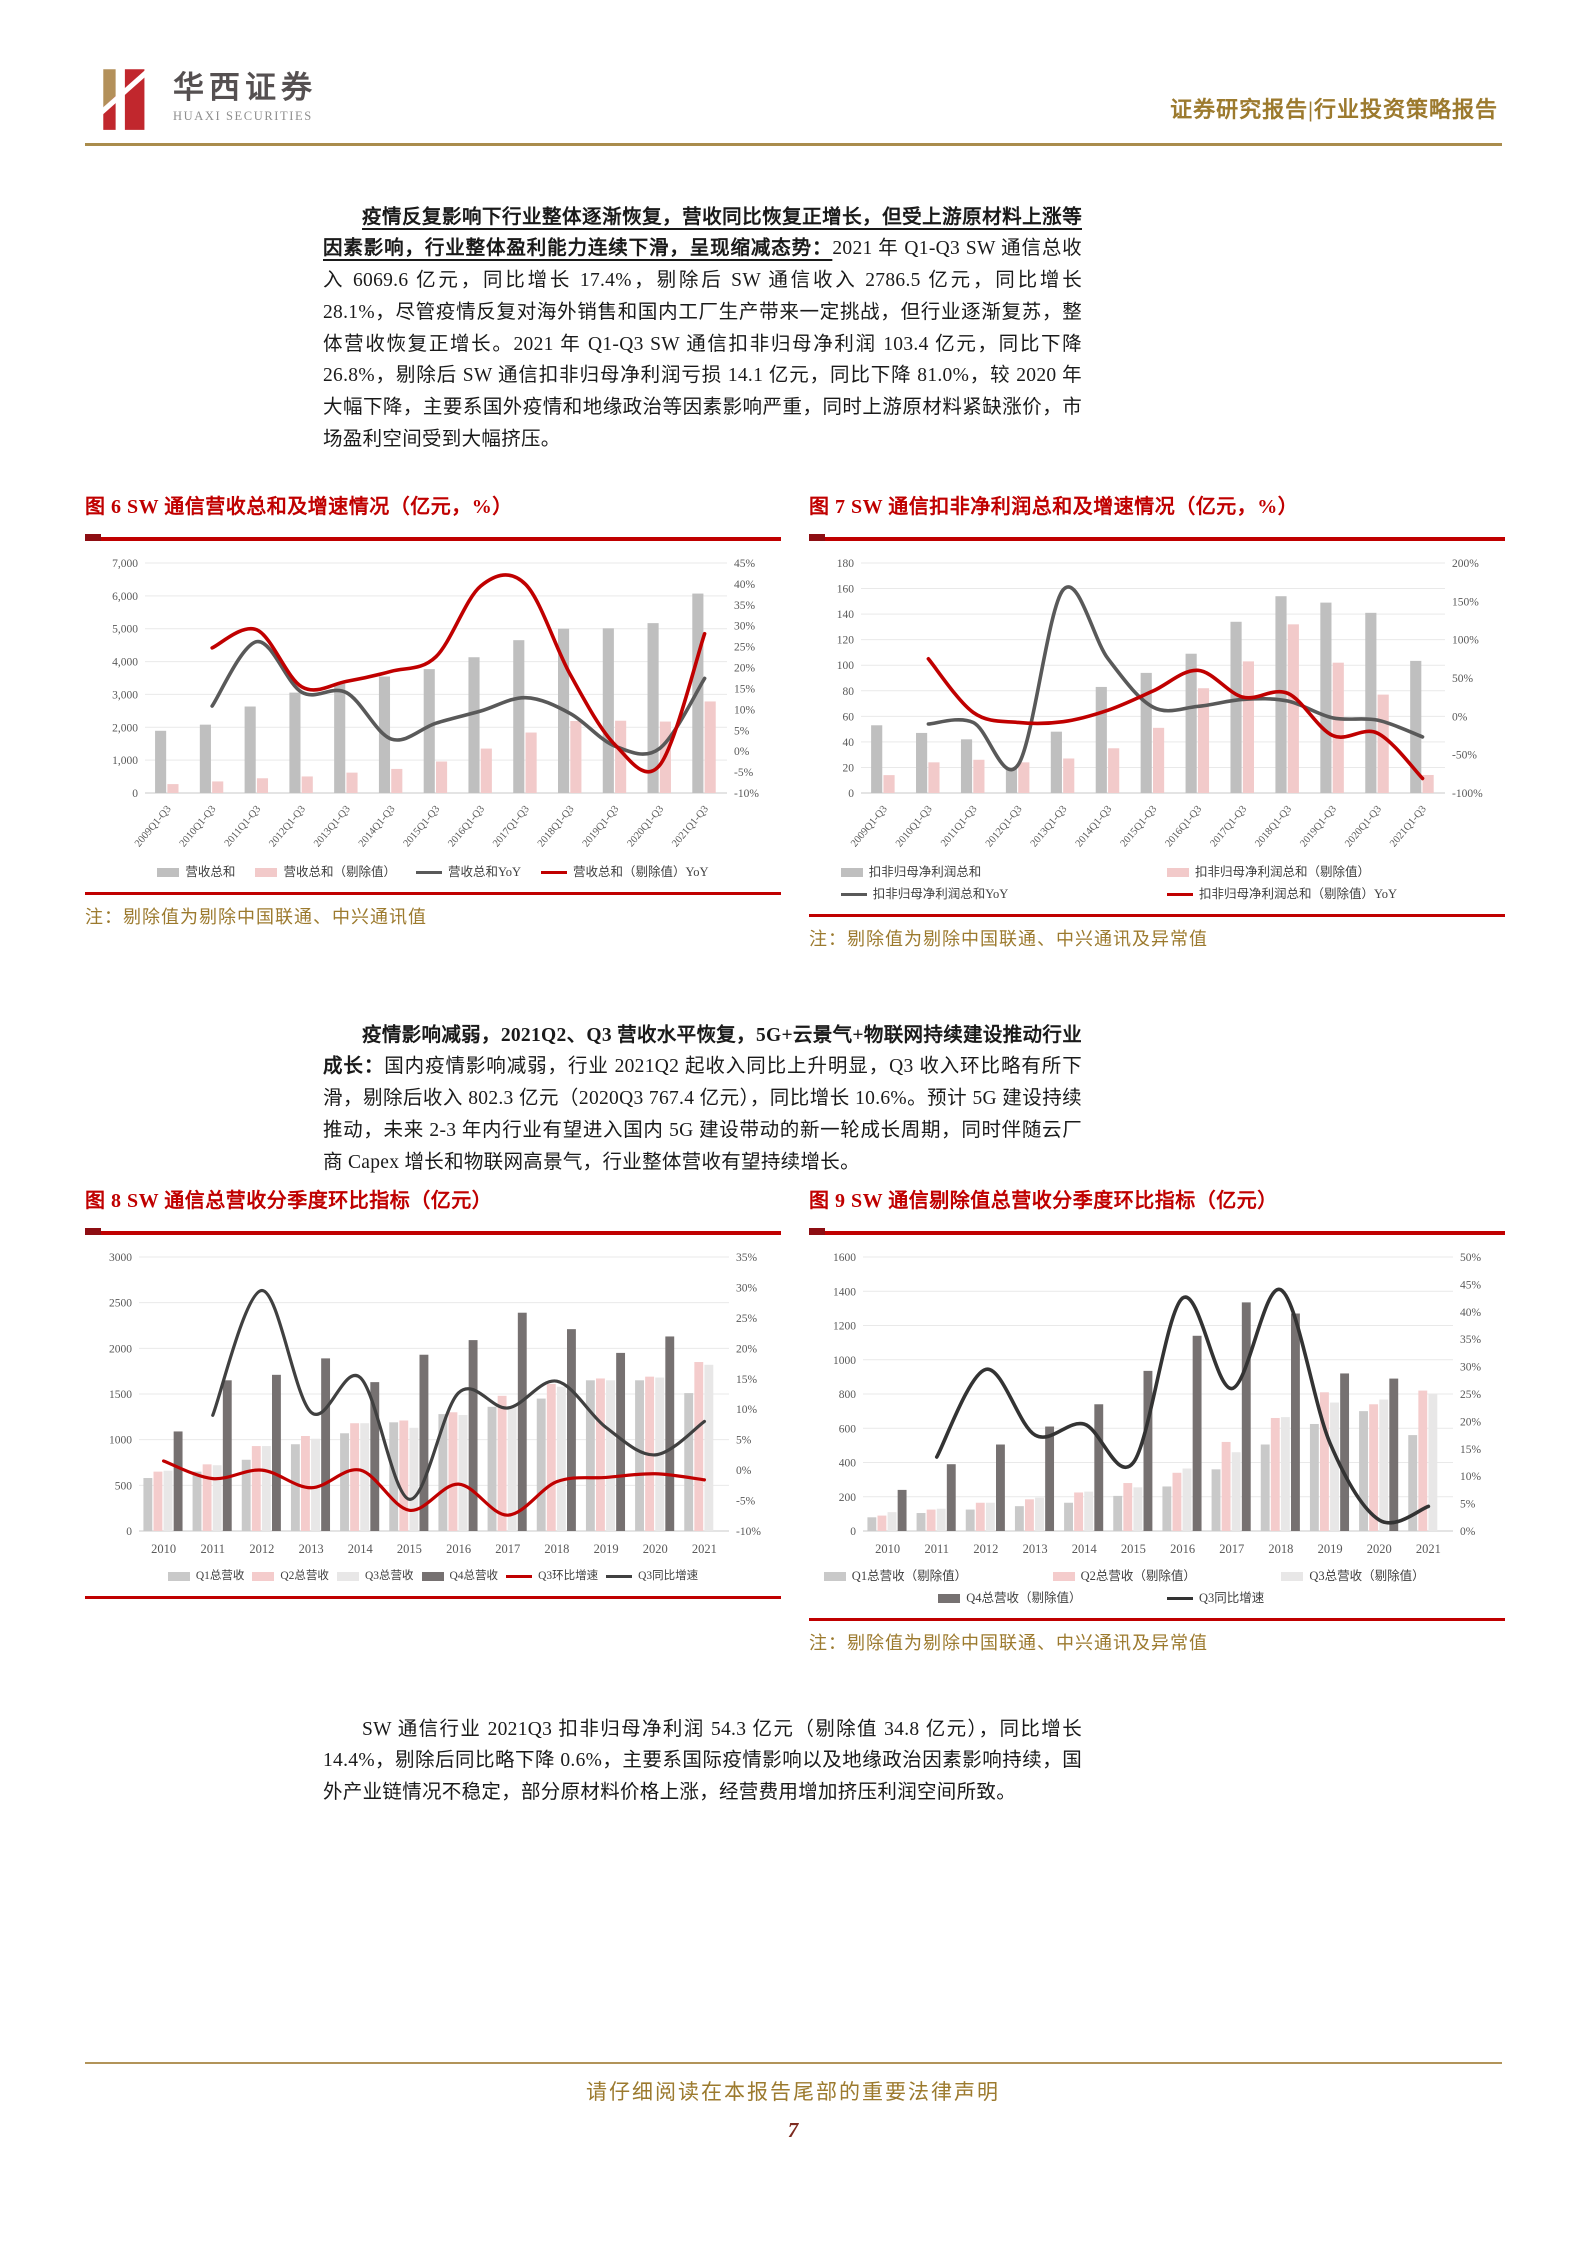 The width and height of the screenshot is (1586, 2244). What do you see at coordinates (690, 827) in the screenshot?
I see `svg-text: 2021Q1-Q3` at bounding box center [690, 827].